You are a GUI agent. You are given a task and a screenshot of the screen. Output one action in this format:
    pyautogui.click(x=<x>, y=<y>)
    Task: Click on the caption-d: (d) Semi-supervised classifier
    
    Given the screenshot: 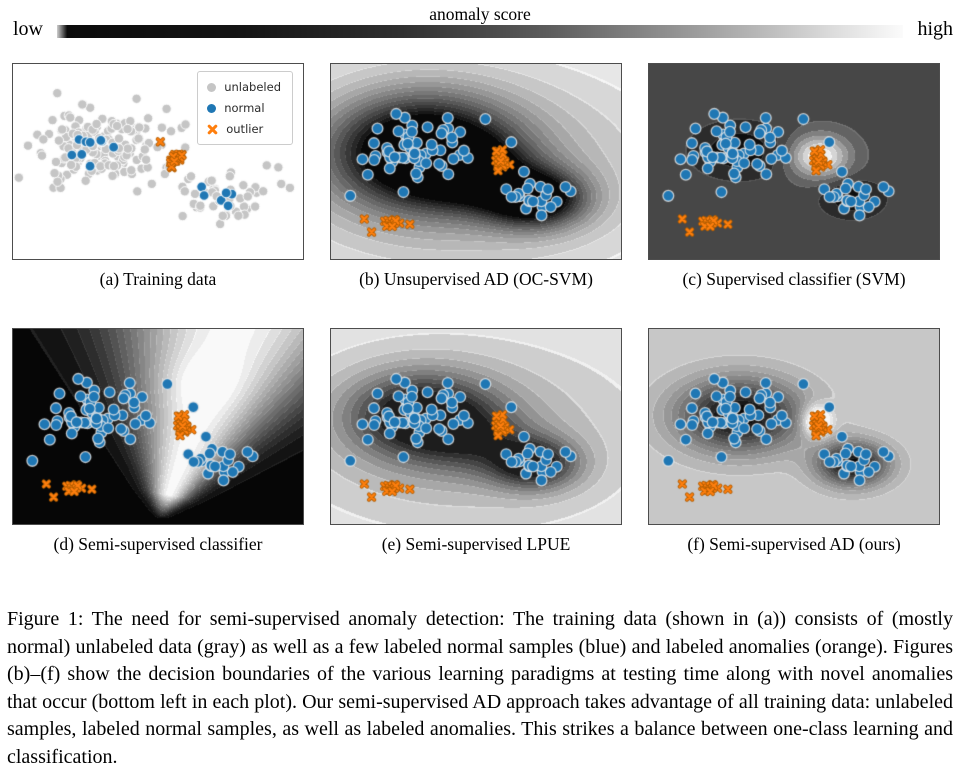 What is the action you would take?
    pyautogui.click(x=158, y=544)
    